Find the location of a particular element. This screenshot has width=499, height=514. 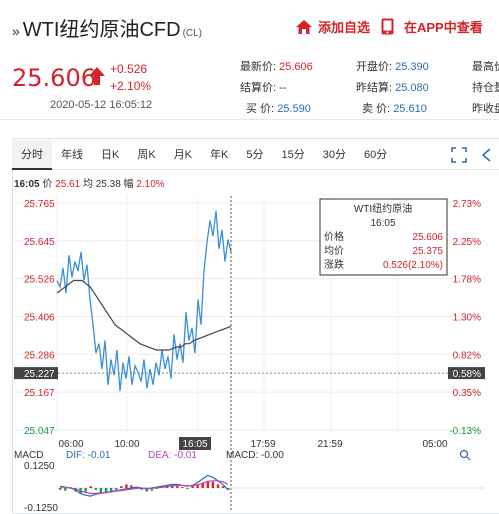

stat-open-value: 25.390 is located at coordinates (412, 67).